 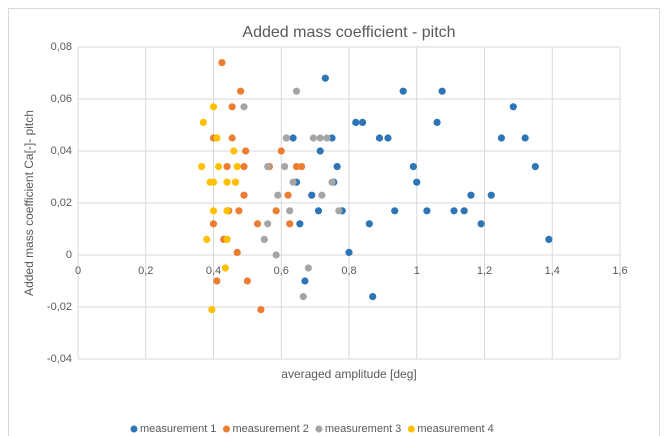 What do you see at coordinates (61, 47) in the screenshot?
I see `y-tick-label: 0,08` at bounding box center [61, 47].